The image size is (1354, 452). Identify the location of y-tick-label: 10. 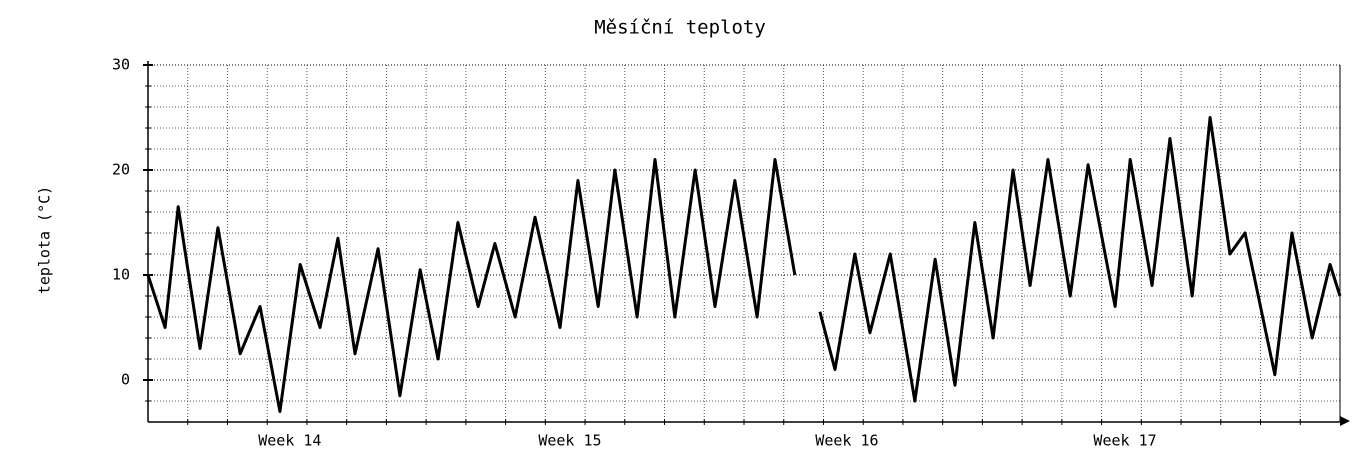
(121, 275).